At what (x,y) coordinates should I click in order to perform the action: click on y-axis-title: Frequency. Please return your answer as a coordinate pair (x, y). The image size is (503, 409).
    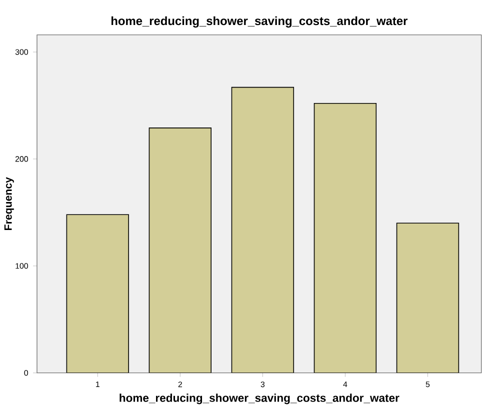
    Looking at the image, I should click on (9, 203).